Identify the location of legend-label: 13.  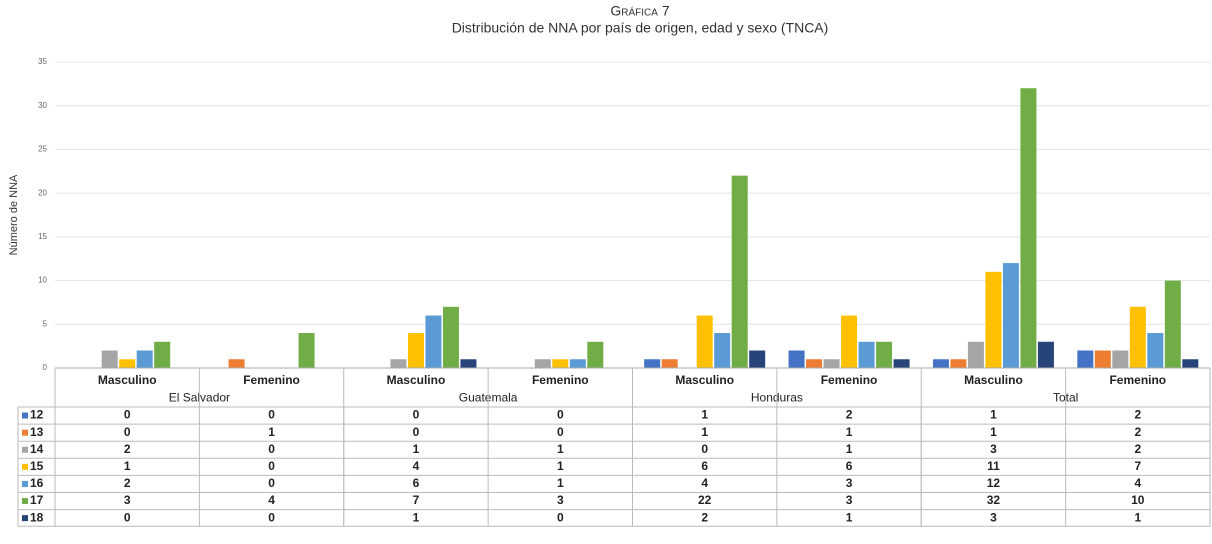
(37, 432).